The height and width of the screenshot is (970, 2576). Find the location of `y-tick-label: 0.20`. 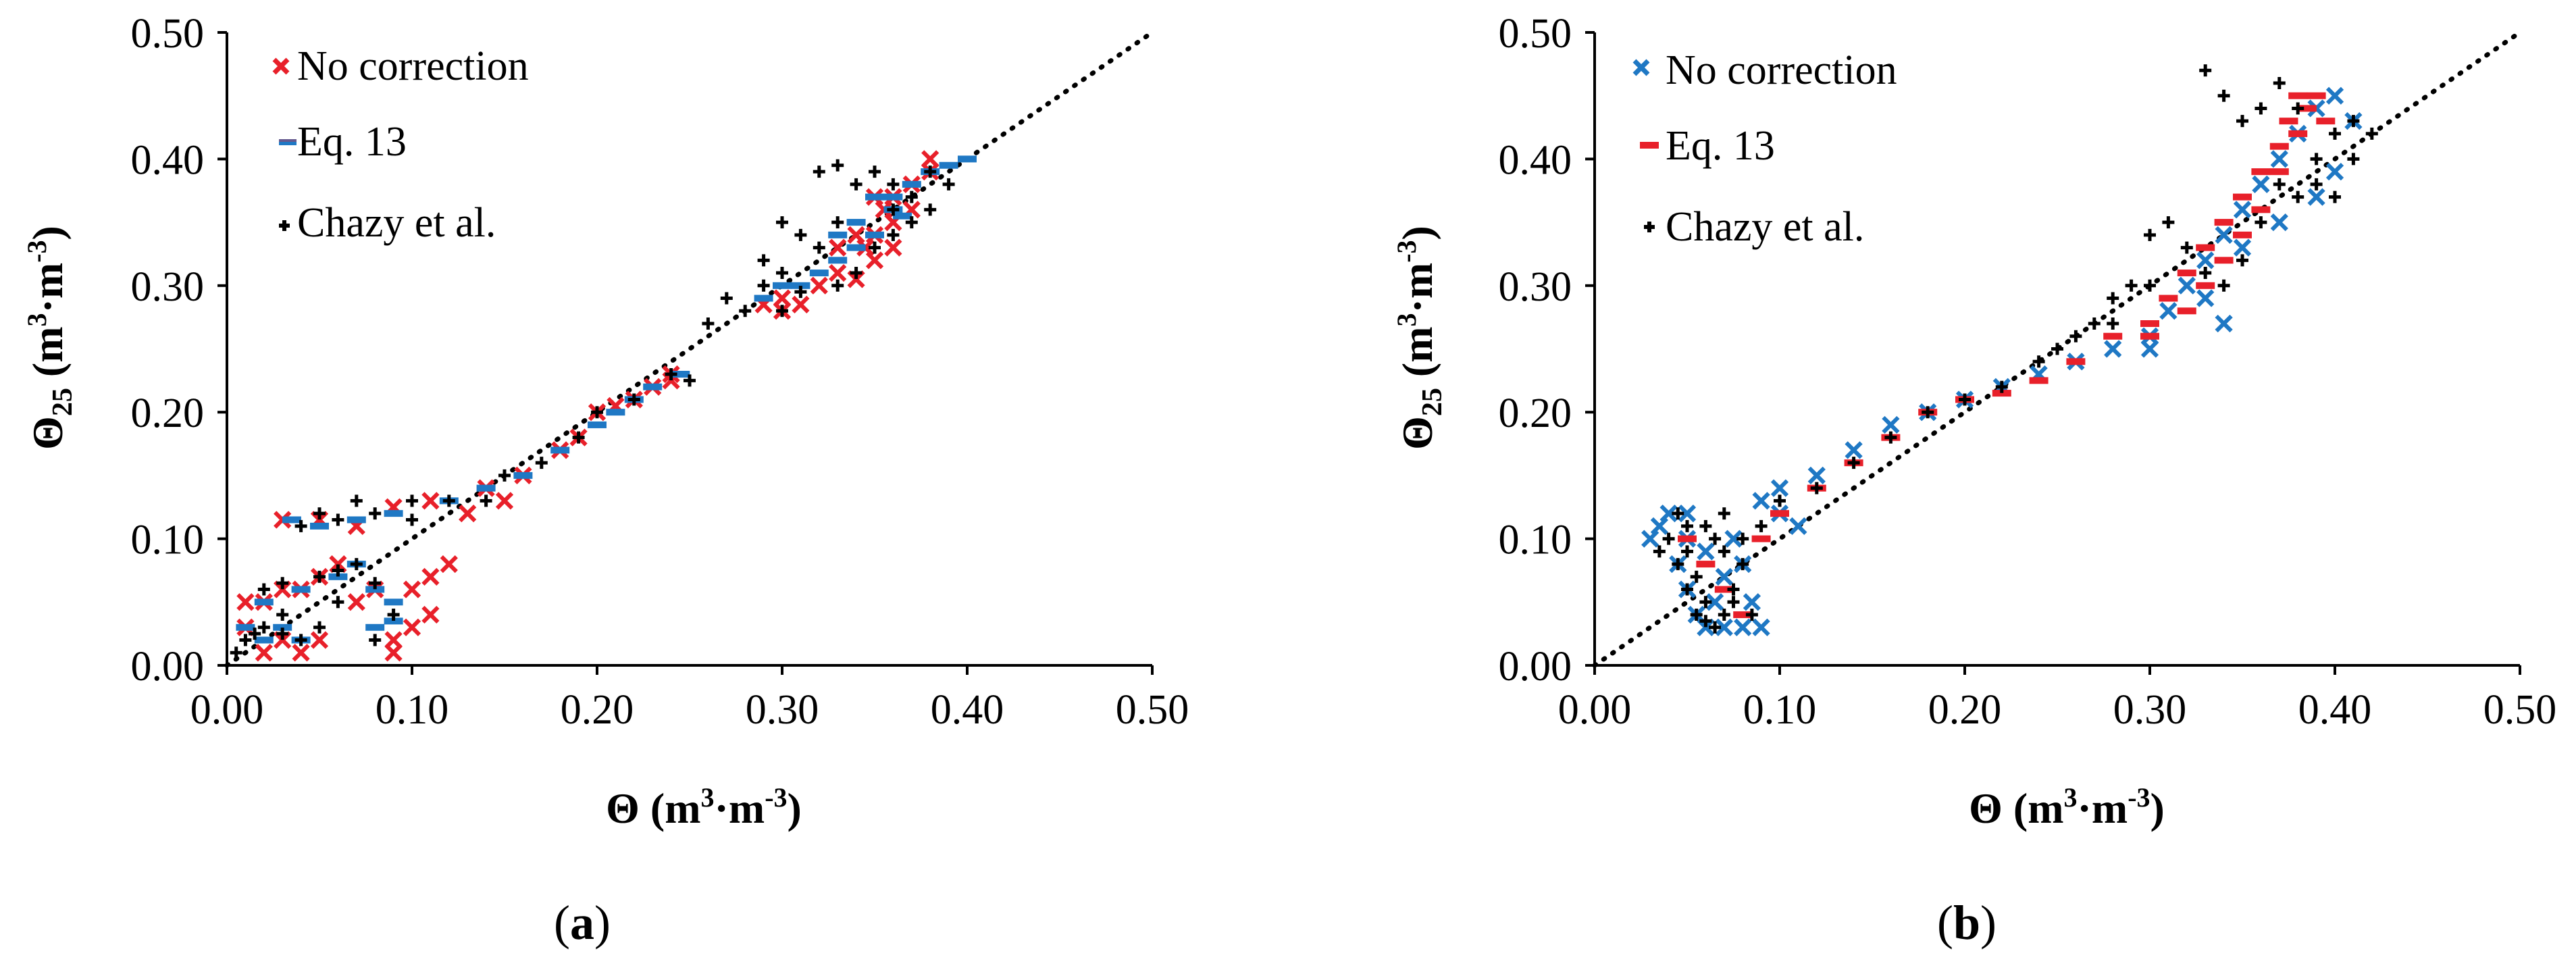

y-tick-label: 0.20 is located at coordinates (1535, 413).